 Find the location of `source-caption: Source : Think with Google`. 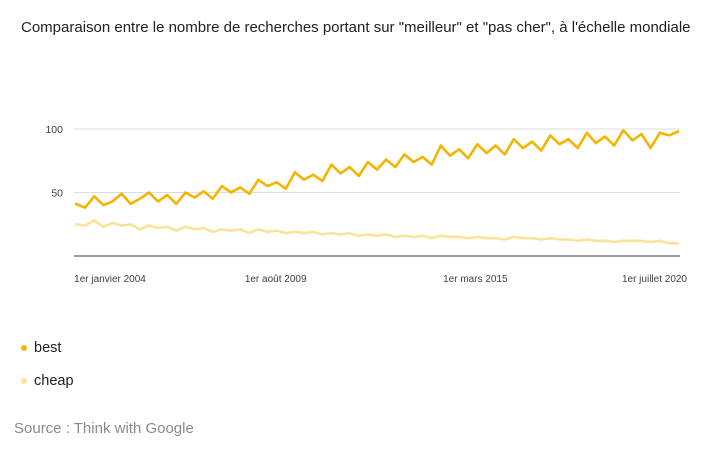

source-caption: Source : Think with Google is located at coordinates (104, 428).